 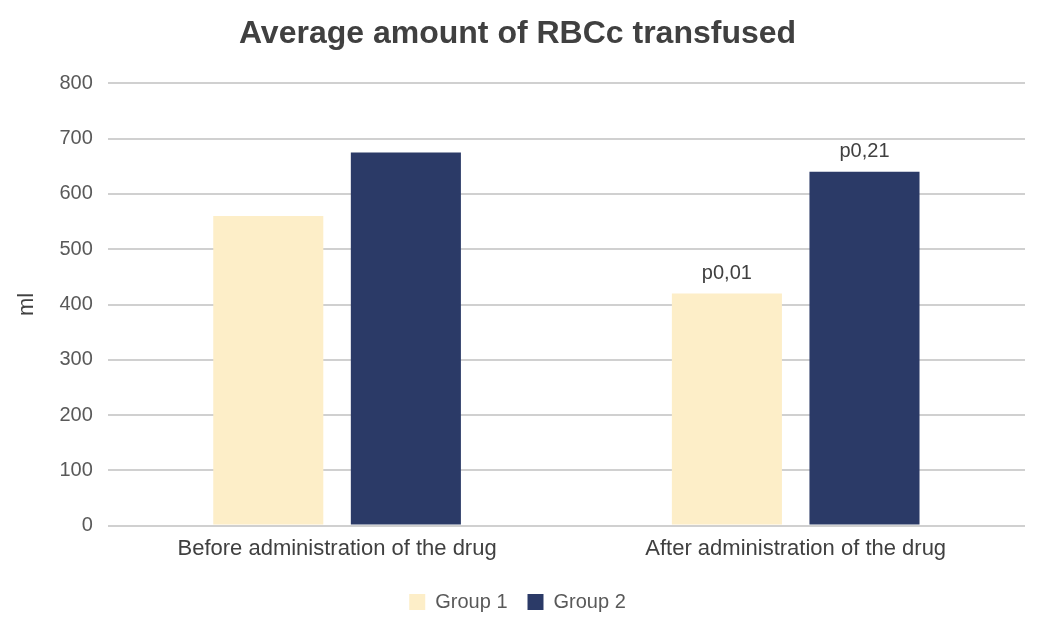 What do you see at coordinates (517, 32) in the screenshot?
I see `chart-title: Average amount of RBCc transfused` at bounding box center [517, 32].